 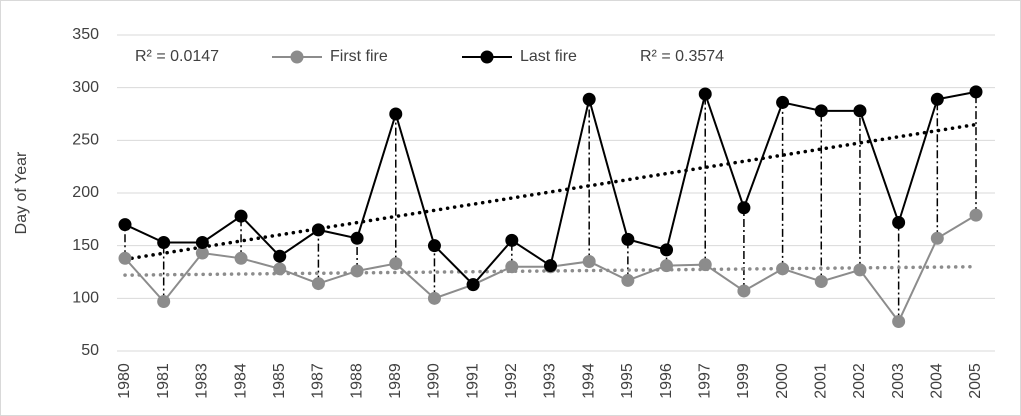 What do you see at coordinates (85, 245) in the screenshot?
I see `y-tick-label: 150` at bounding box center [85, 245].